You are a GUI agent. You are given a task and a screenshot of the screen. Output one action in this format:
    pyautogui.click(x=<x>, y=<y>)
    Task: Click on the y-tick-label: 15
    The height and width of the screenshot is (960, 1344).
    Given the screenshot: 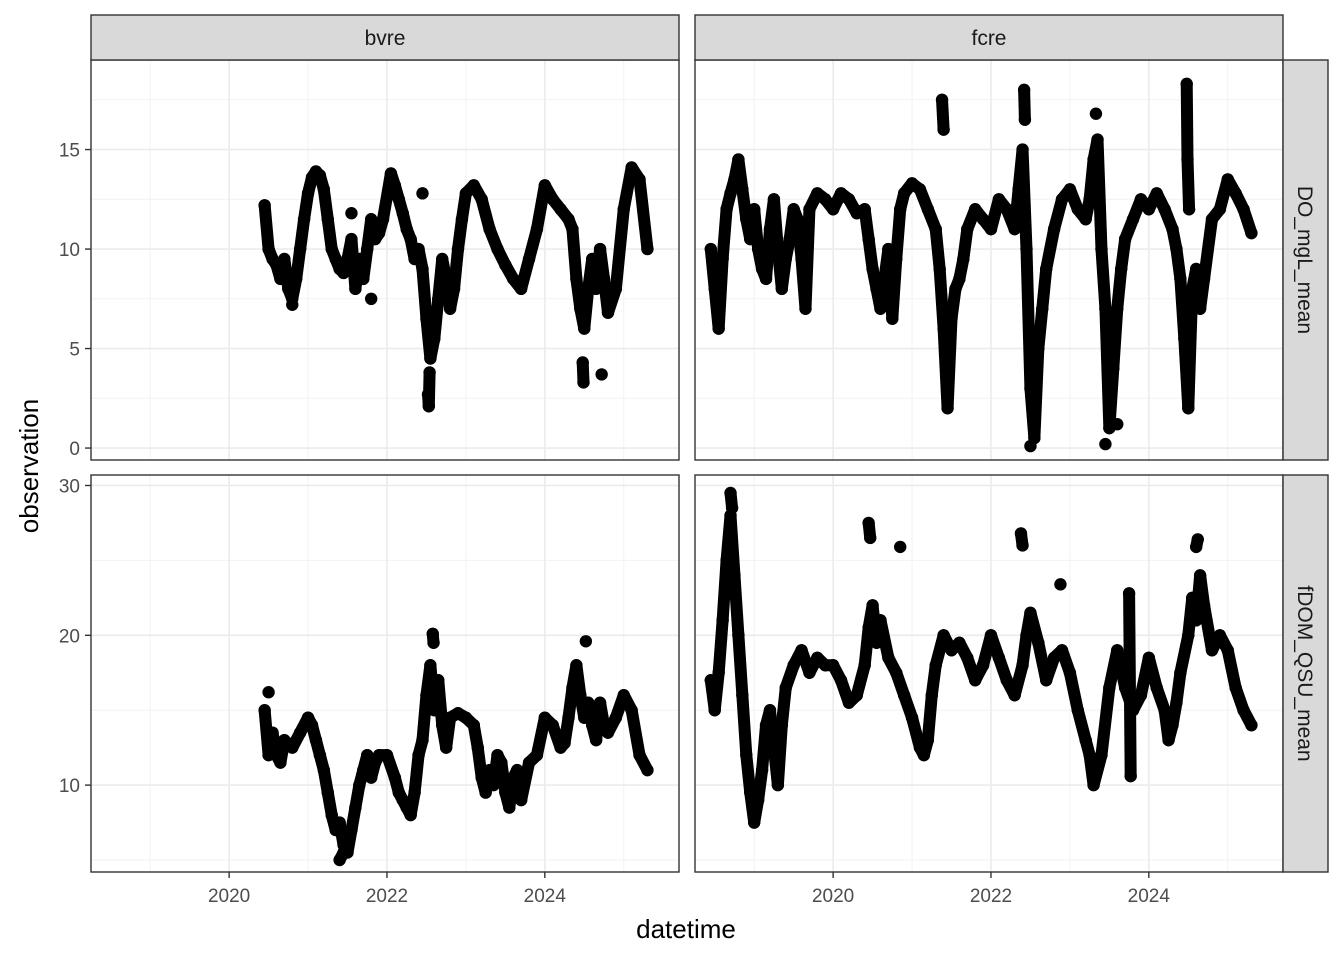 What is the action you would take?
    pyautogui.click(x=69, y=151)
    